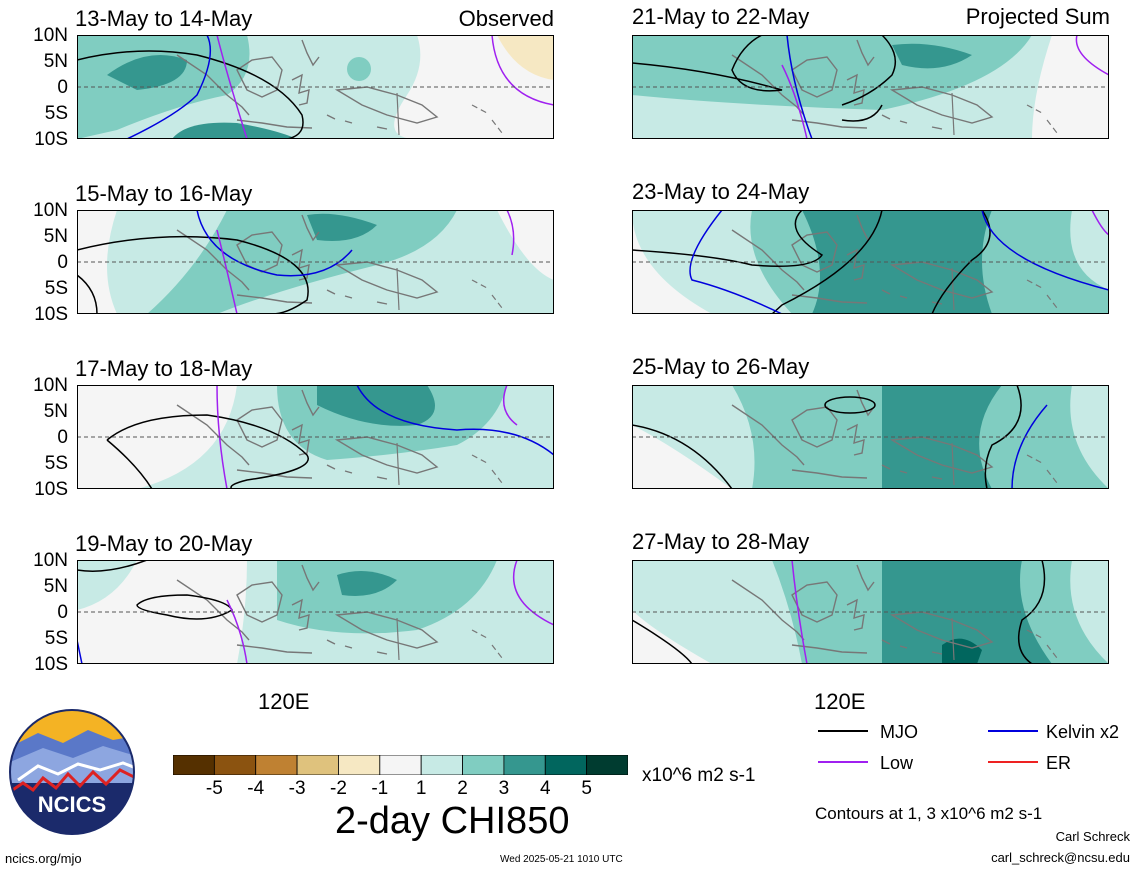  What do you see at coordinates (721, 366) in the screenshot?
I see `panel-title: 25-May to 26-May` at bounding box center [721, 366].